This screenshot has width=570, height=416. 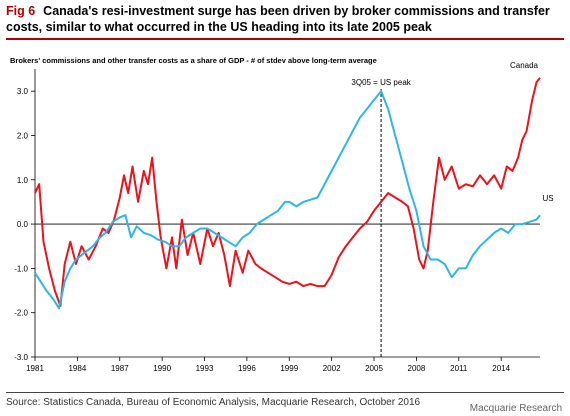 What do you see at coordinates (285, 392) in the screenshot?
I see `source-rule` at bounding box center [285, 392].